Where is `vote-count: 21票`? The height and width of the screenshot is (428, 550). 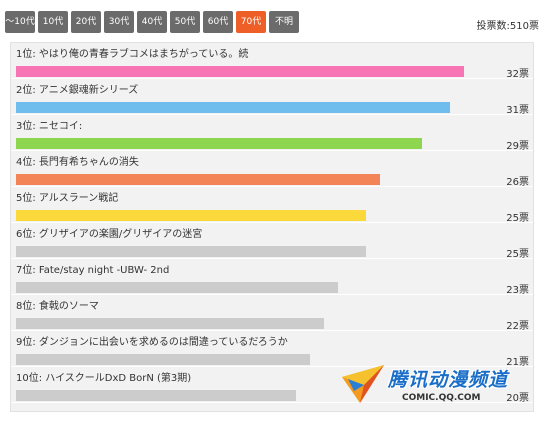 vote-count: 21票 is located at coordinates (517, 362).